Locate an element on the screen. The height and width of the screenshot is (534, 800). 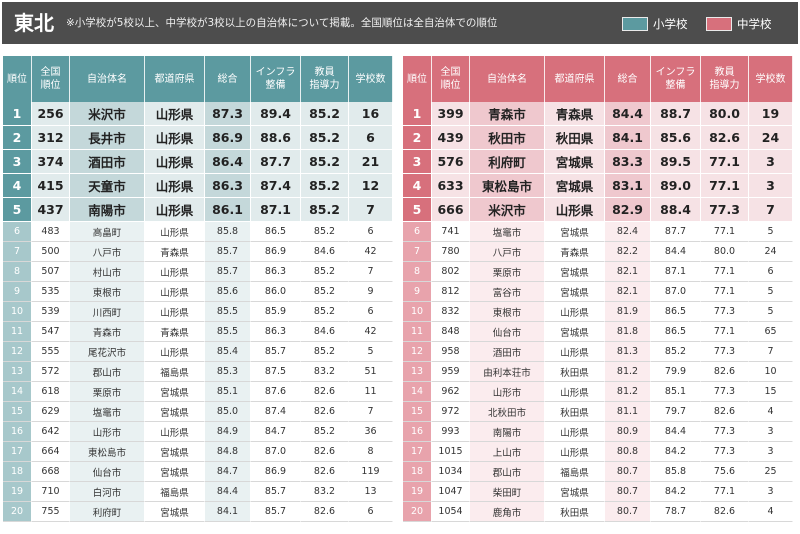
elementary-cell-infra: 87.7 is located at coordinates (276, 162).